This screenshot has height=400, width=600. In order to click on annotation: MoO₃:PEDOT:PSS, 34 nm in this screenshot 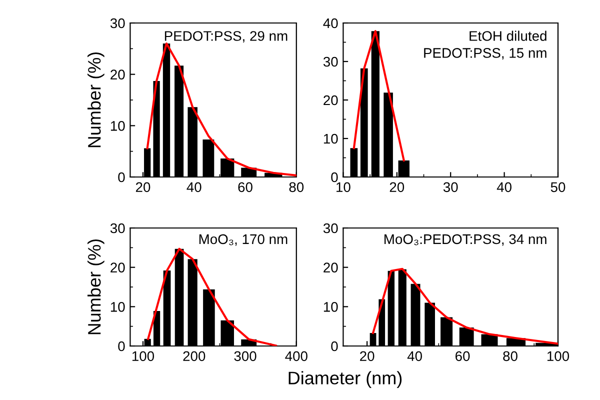, I will do `click(465, 240)`.